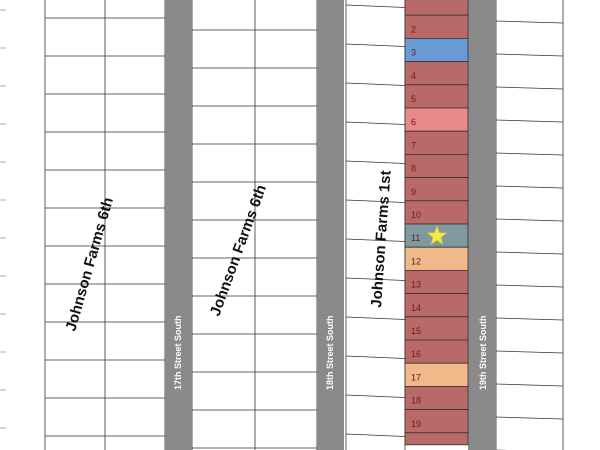  What do you see at coordinates (413, 99) in the screenshot?
I see `lot-number: 5` at bounding box center [413, 99].